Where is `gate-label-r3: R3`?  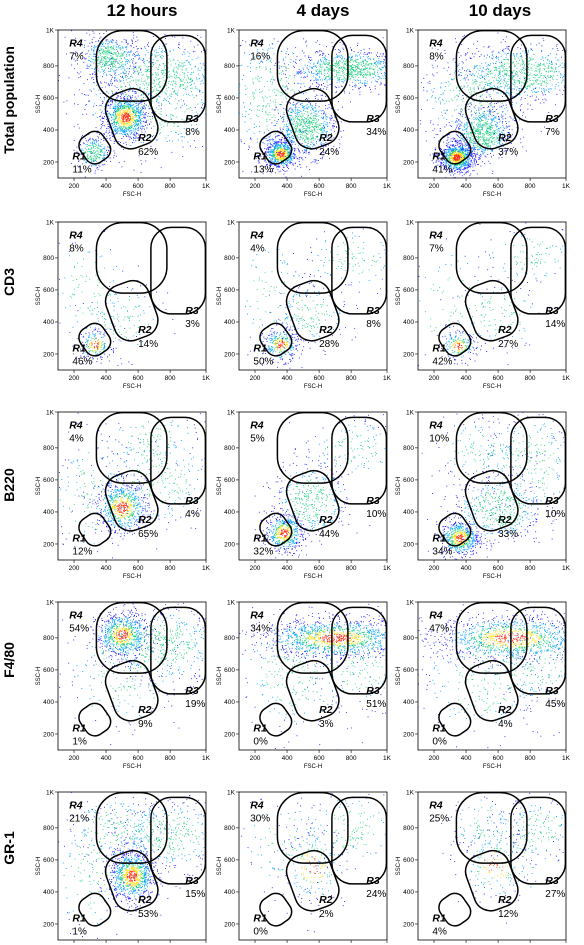 gate-label-r3: R3 is located at coordinates (192, 119).